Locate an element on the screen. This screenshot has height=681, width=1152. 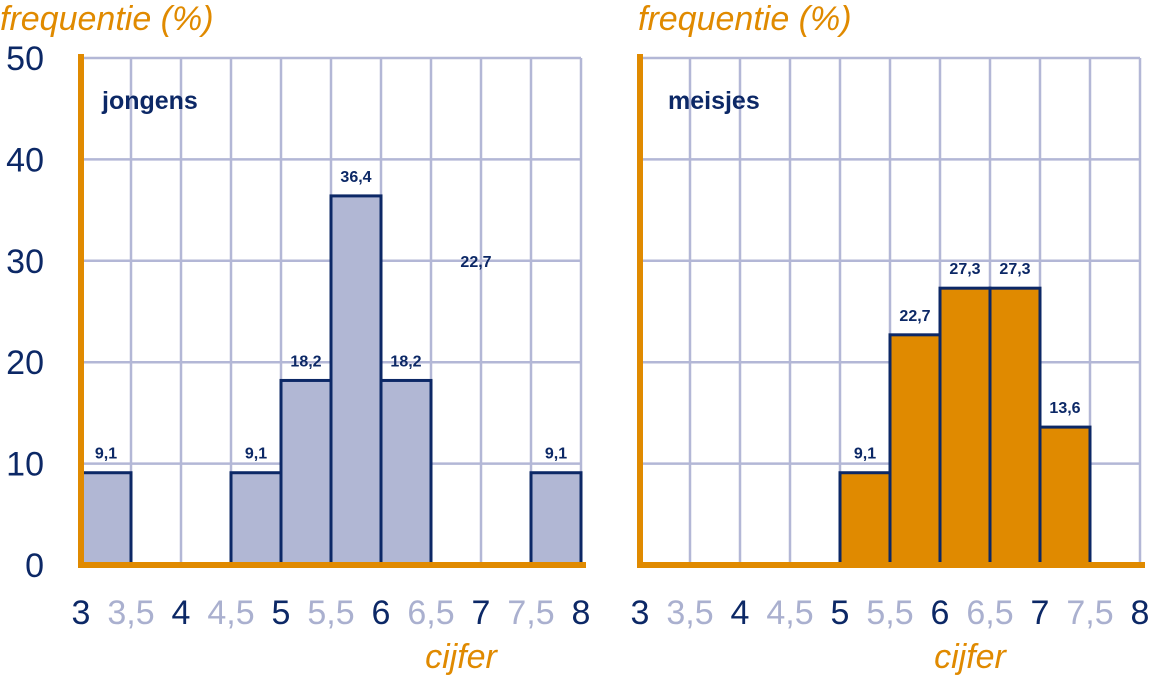
group-label: jongens is located at coordinates (149, 101).